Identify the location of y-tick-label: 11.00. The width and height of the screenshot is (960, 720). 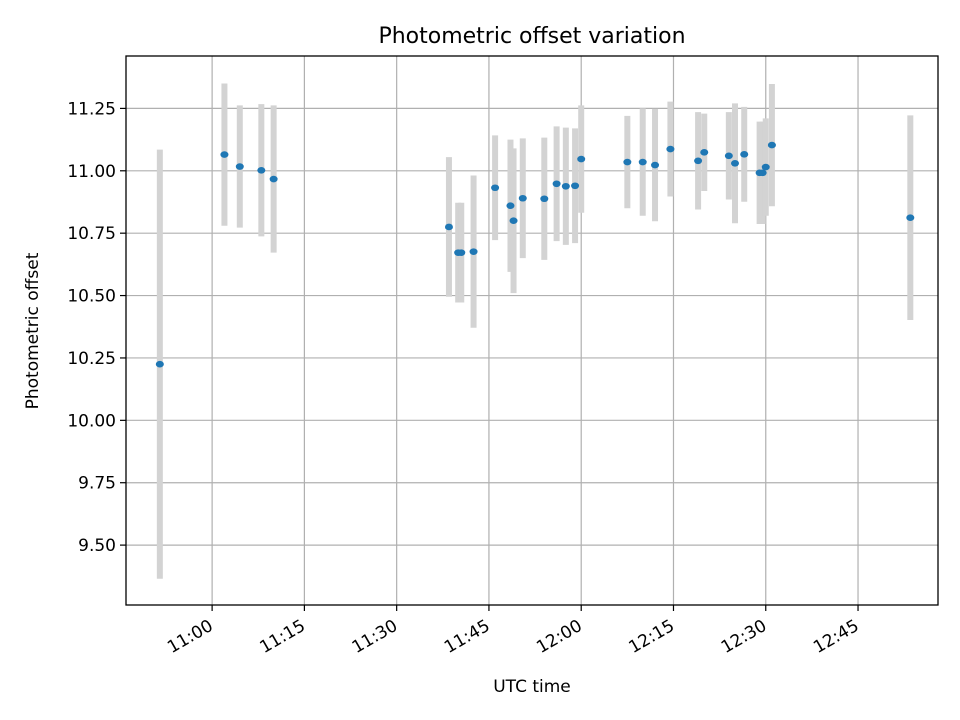
(91, 172).